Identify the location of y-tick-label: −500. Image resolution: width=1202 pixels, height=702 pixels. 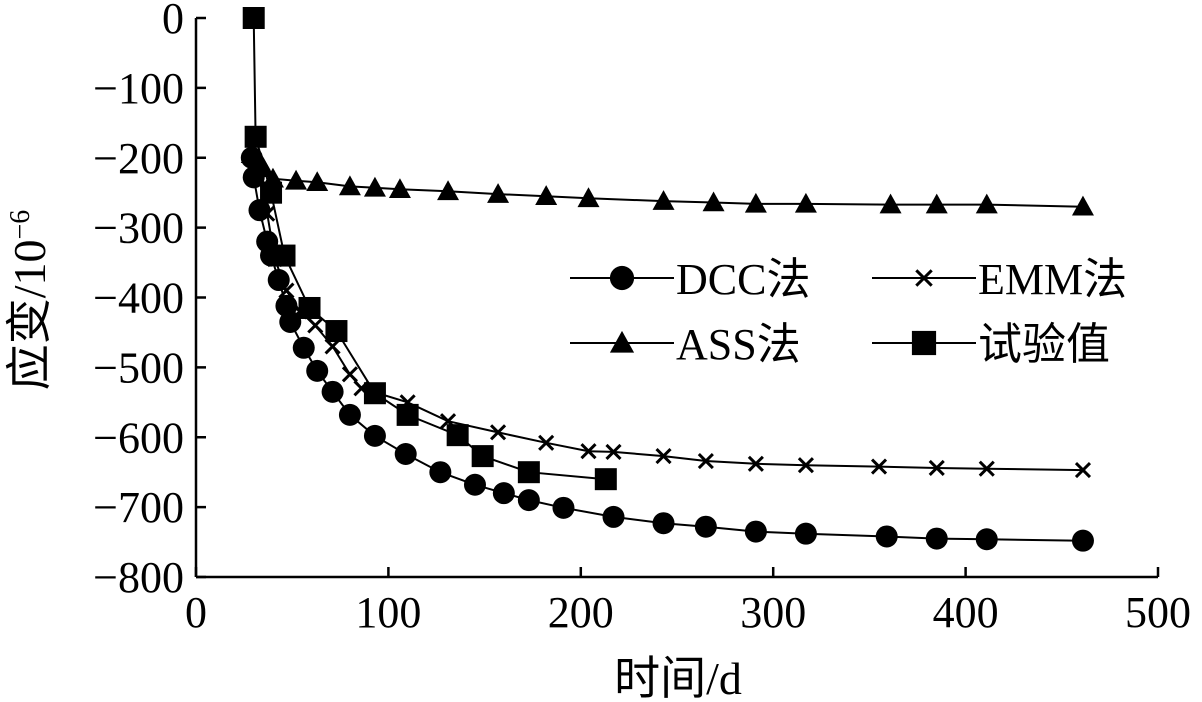
(138, 367).